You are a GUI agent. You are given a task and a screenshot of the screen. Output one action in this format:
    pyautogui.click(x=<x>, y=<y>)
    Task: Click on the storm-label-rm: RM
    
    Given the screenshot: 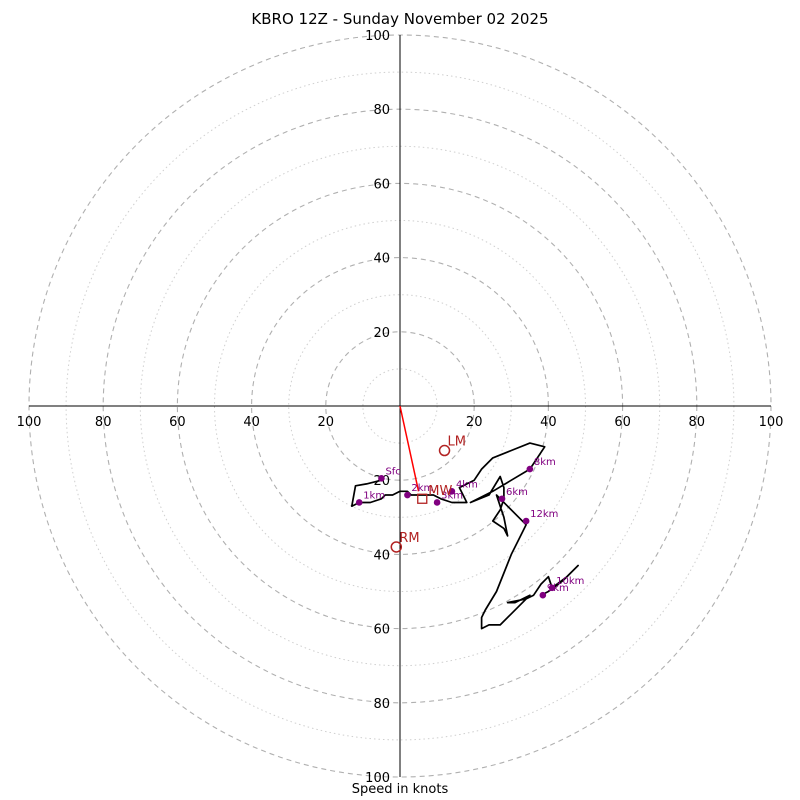 What is the action you would take?
    pyautogui.click(x=409, y=538)
    